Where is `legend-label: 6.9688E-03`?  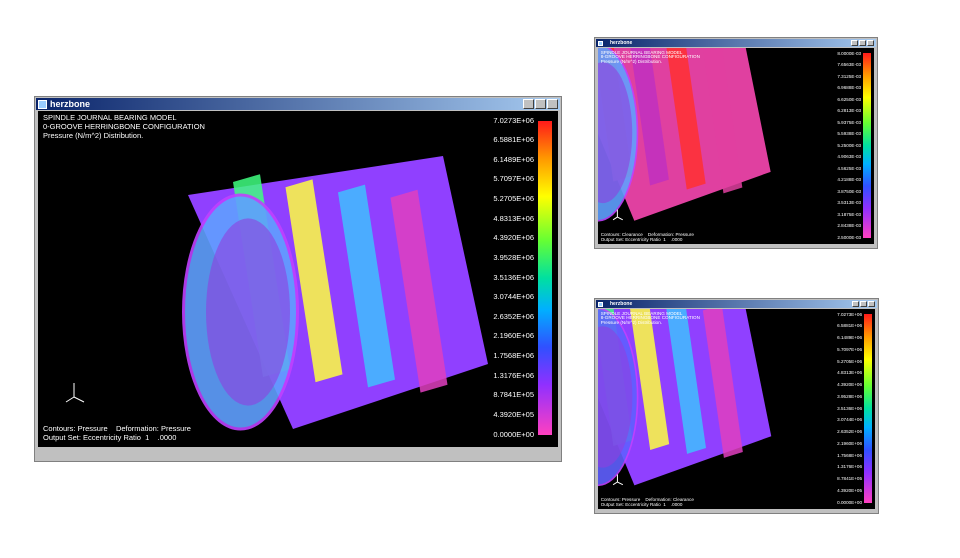 legend-label: 6.9688E-03 is located at coordinates (849, 88).